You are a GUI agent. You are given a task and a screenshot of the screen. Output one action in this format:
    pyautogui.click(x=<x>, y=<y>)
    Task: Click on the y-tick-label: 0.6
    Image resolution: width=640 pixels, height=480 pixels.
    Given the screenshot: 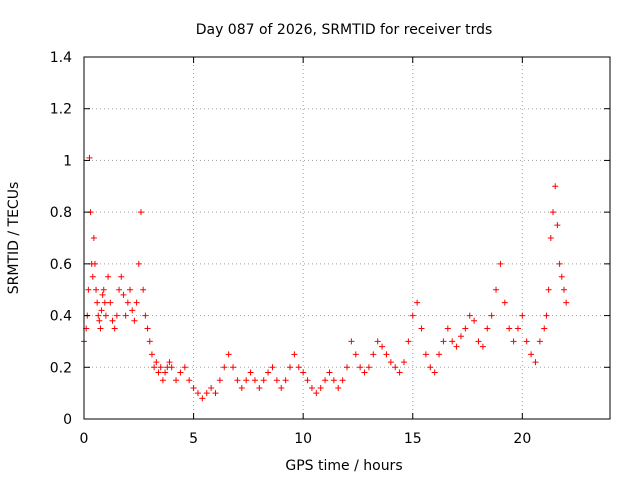 What is the action you would take?
    pyautogui.click(x=61, y=265)
    